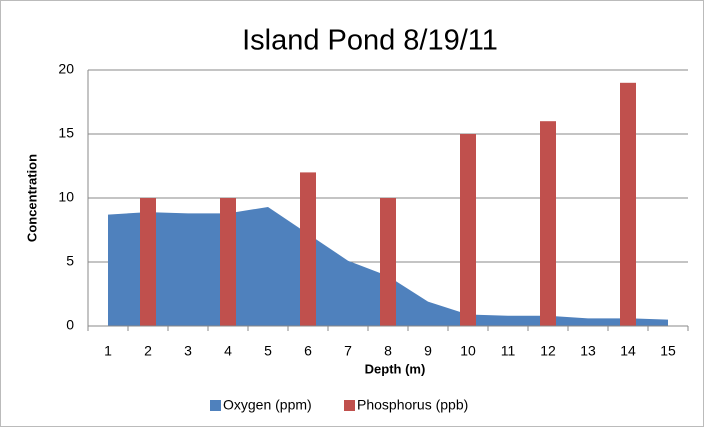 The height and width of the screenshot is (427, 704). I want to click on x-tick-label: 10, so click(468, 351).